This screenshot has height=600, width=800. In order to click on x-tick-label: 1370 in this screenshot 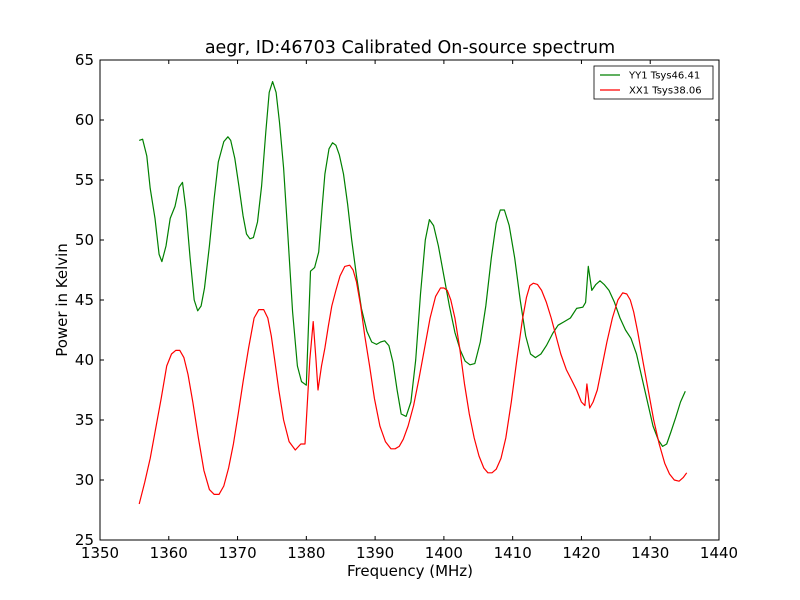, I will do `click(237, 553)`.